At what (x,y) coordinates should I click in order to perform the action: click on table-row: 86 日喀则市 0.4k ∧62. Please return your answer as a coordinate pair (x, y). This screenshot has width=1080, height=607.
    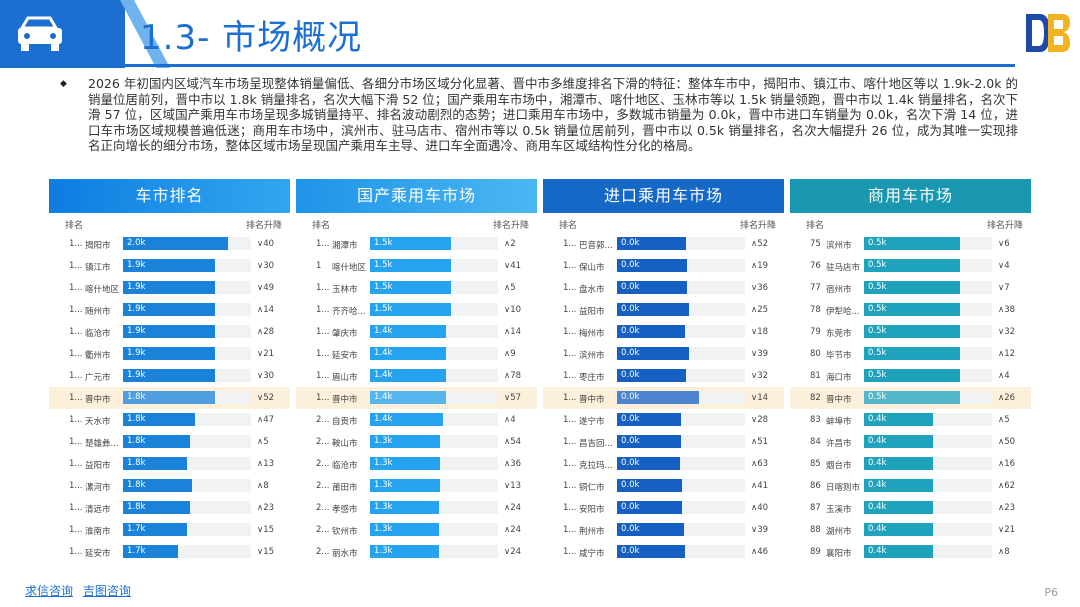
    Looking at the image, I should click on (910, 486).